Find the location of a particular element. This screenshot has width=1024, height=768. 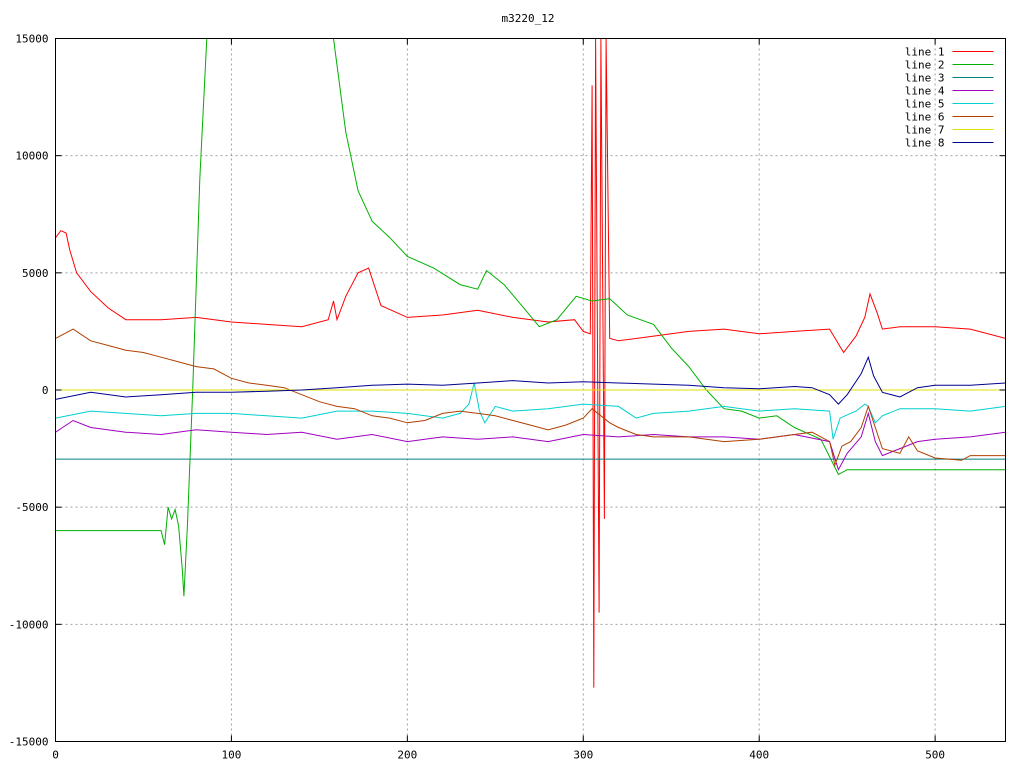

y-tick-label: 0 is located at coordinates (45, 390).